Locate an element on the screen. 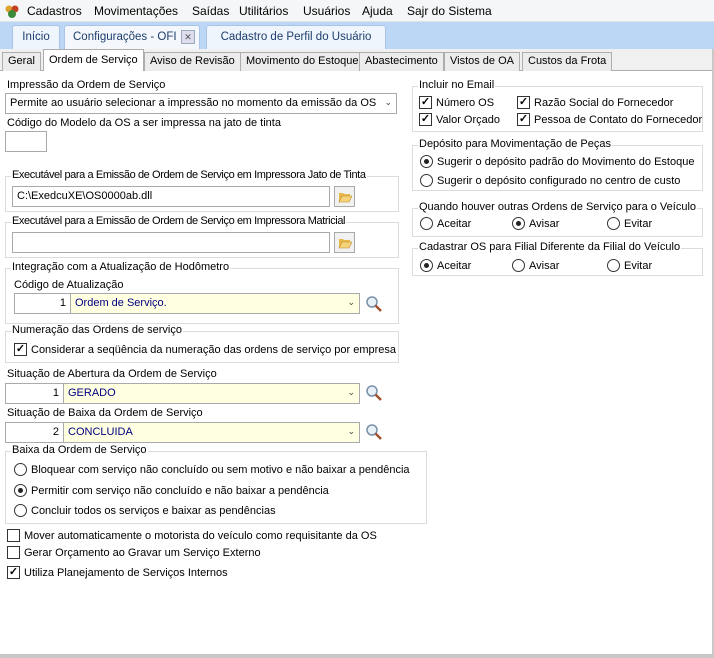 The width and height of the screenshot is (714, 658). menu-saidas: Saídas is located at coordinates (211, 11).